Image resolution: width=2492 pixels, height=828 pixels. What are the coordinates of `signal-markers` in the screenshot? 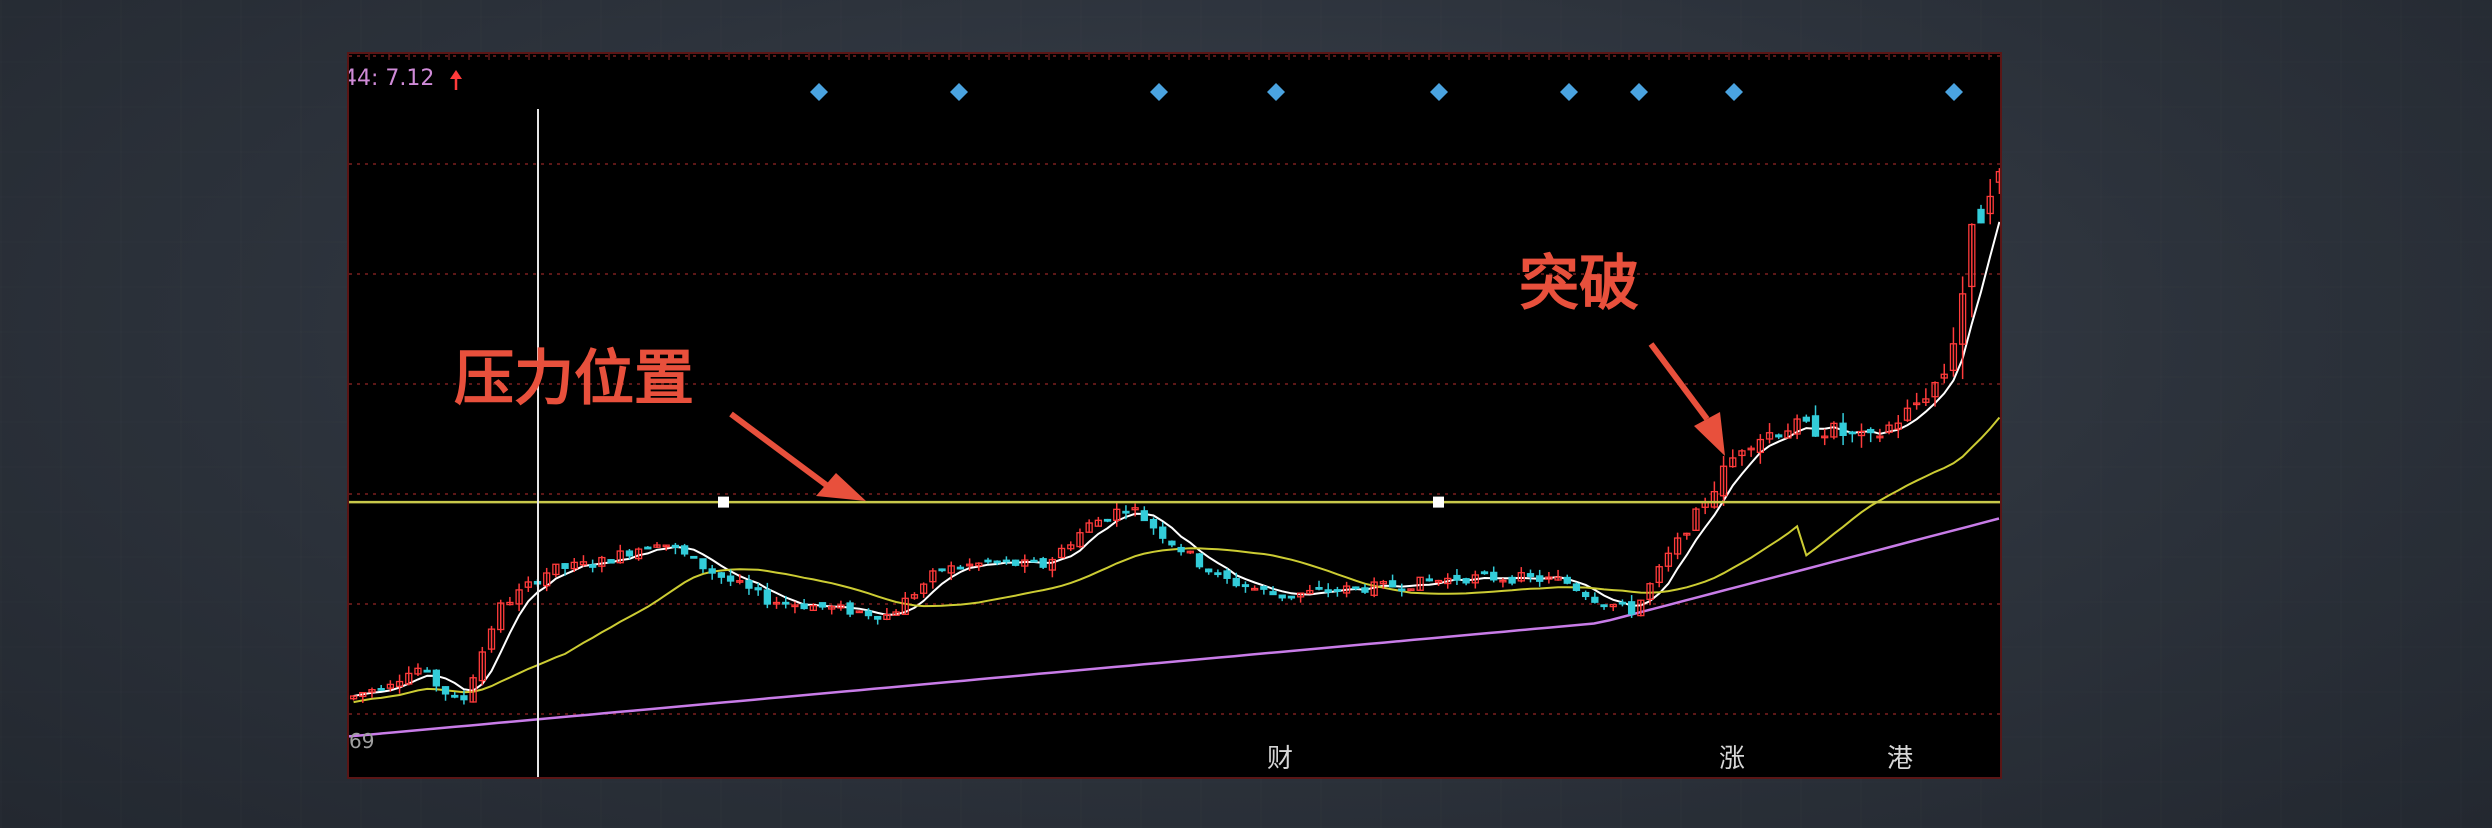 It's located at (1386, 92).